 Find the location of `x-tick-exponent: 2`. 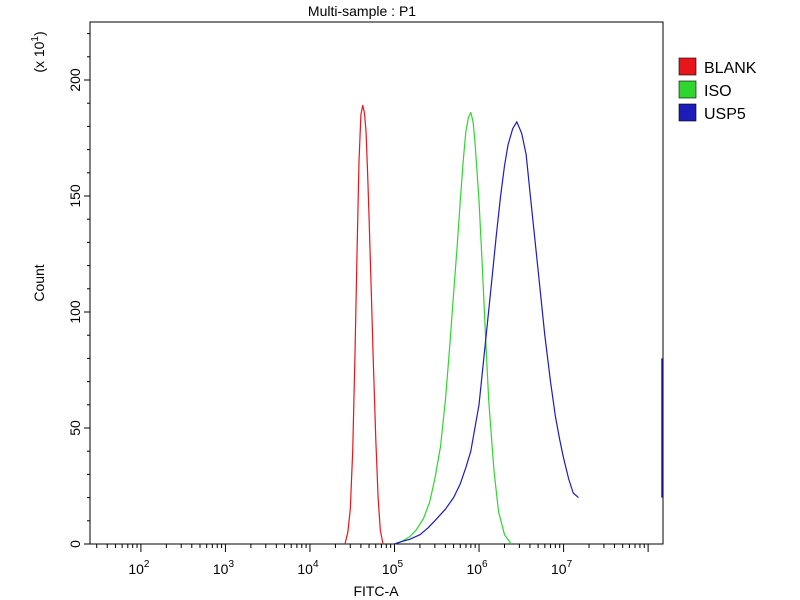

x-tick-exponent: 2 is located at coordinates (147, 564).